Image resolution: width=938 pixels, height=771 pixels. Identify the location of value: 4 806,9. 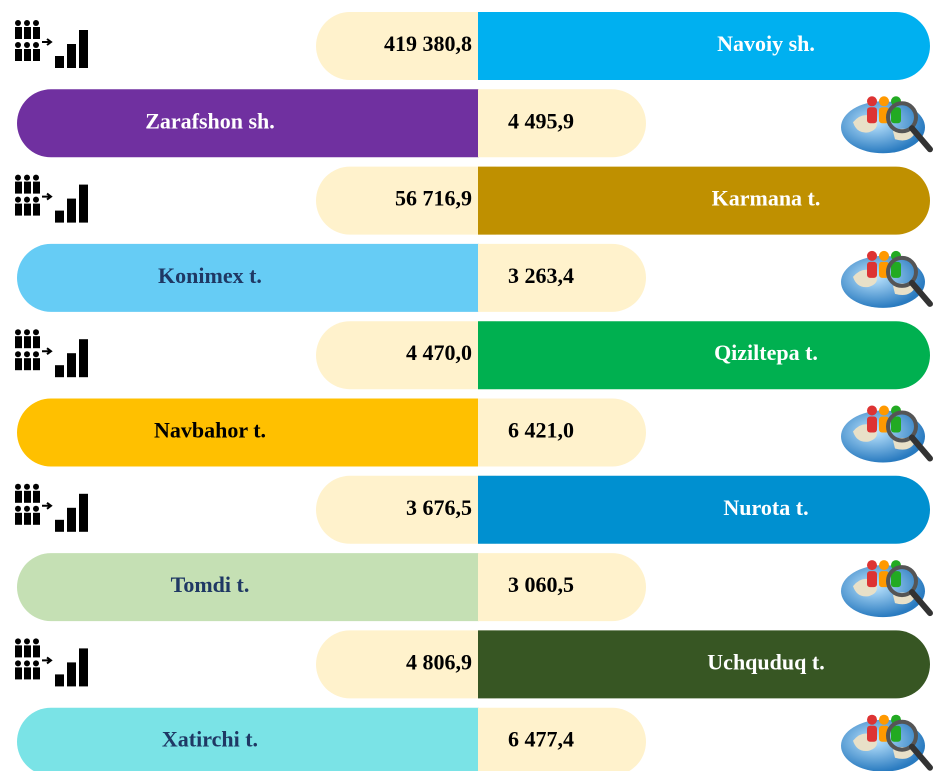
(439, 661).